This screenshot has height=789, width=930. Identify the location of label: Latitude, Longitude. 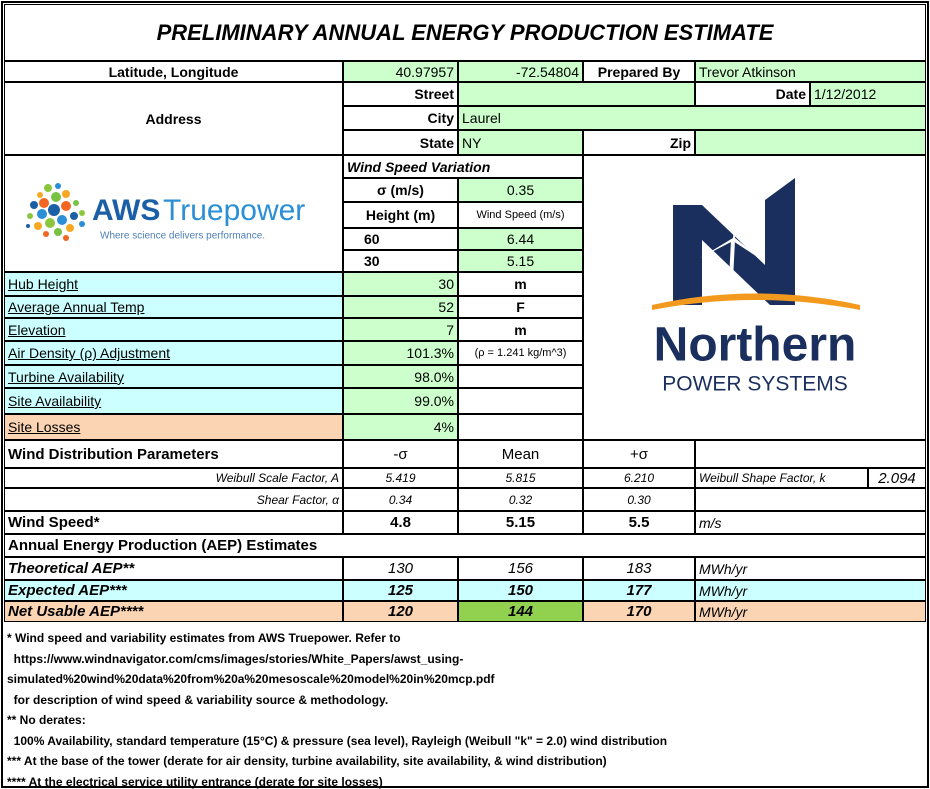
(173, 71).